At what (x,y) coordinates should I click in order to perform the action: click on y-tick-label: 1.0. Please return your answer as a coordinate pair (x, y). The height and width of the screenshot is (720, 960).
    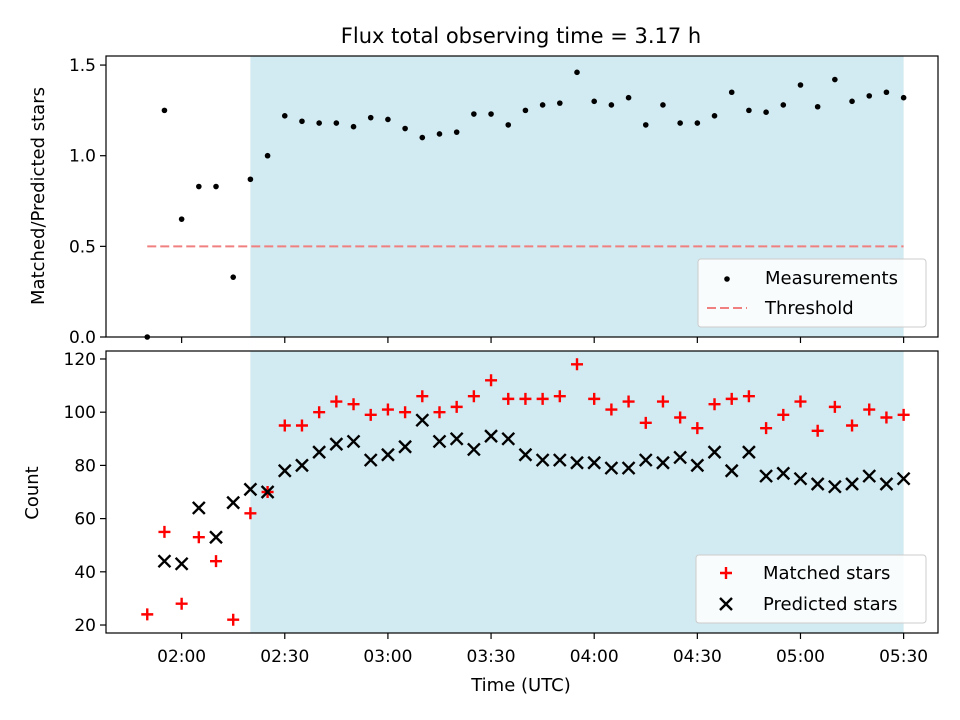
    Looking at the image, I should click on (82, 157).